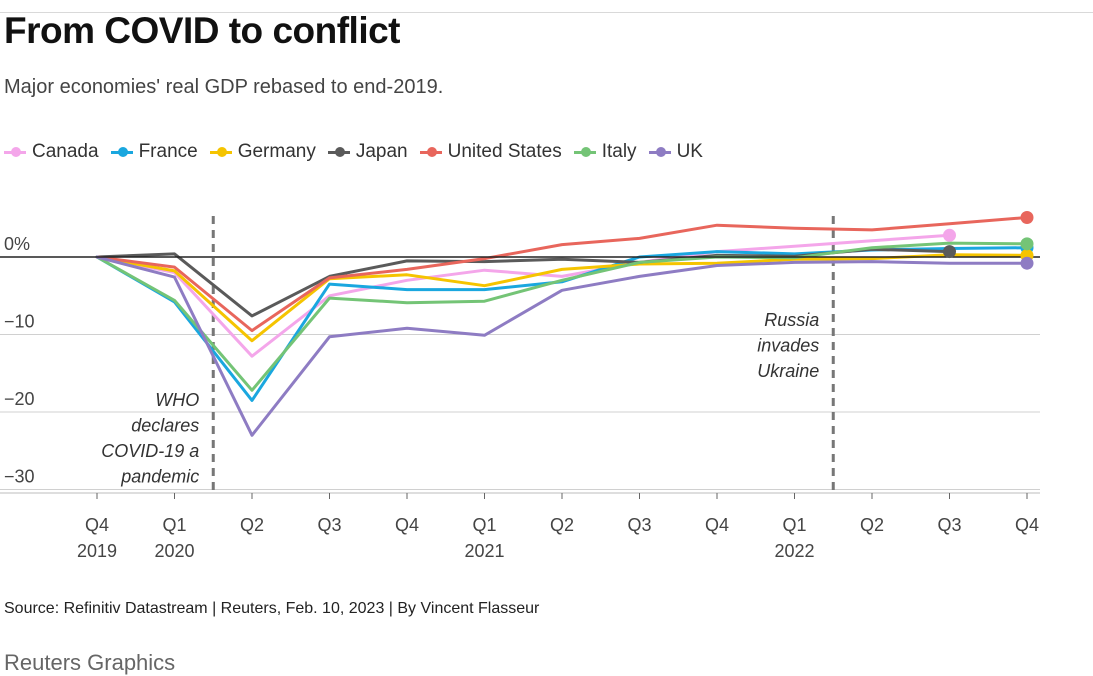 Image resolution: width=1093 pixels, height=676 pixels. Describe the element at coordinates (381, 151) in the screenshot. I see `legend-label: Japan` at that location.